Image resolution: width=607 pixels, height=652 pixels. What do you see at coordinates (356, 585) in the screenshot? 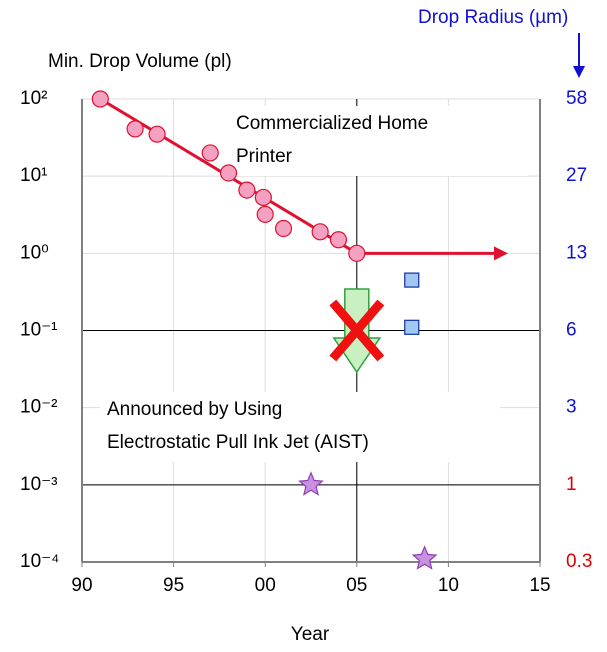
I see `x-tick-label: 05` at bounding box center [356, 585].